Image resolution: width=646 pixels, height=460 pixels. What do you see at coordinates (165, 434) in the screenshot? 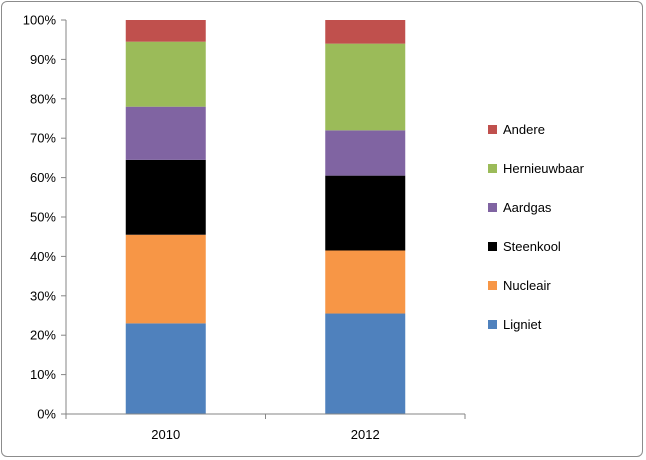
I see `x-tick-label: 2010` at bounding box center [165, 434].